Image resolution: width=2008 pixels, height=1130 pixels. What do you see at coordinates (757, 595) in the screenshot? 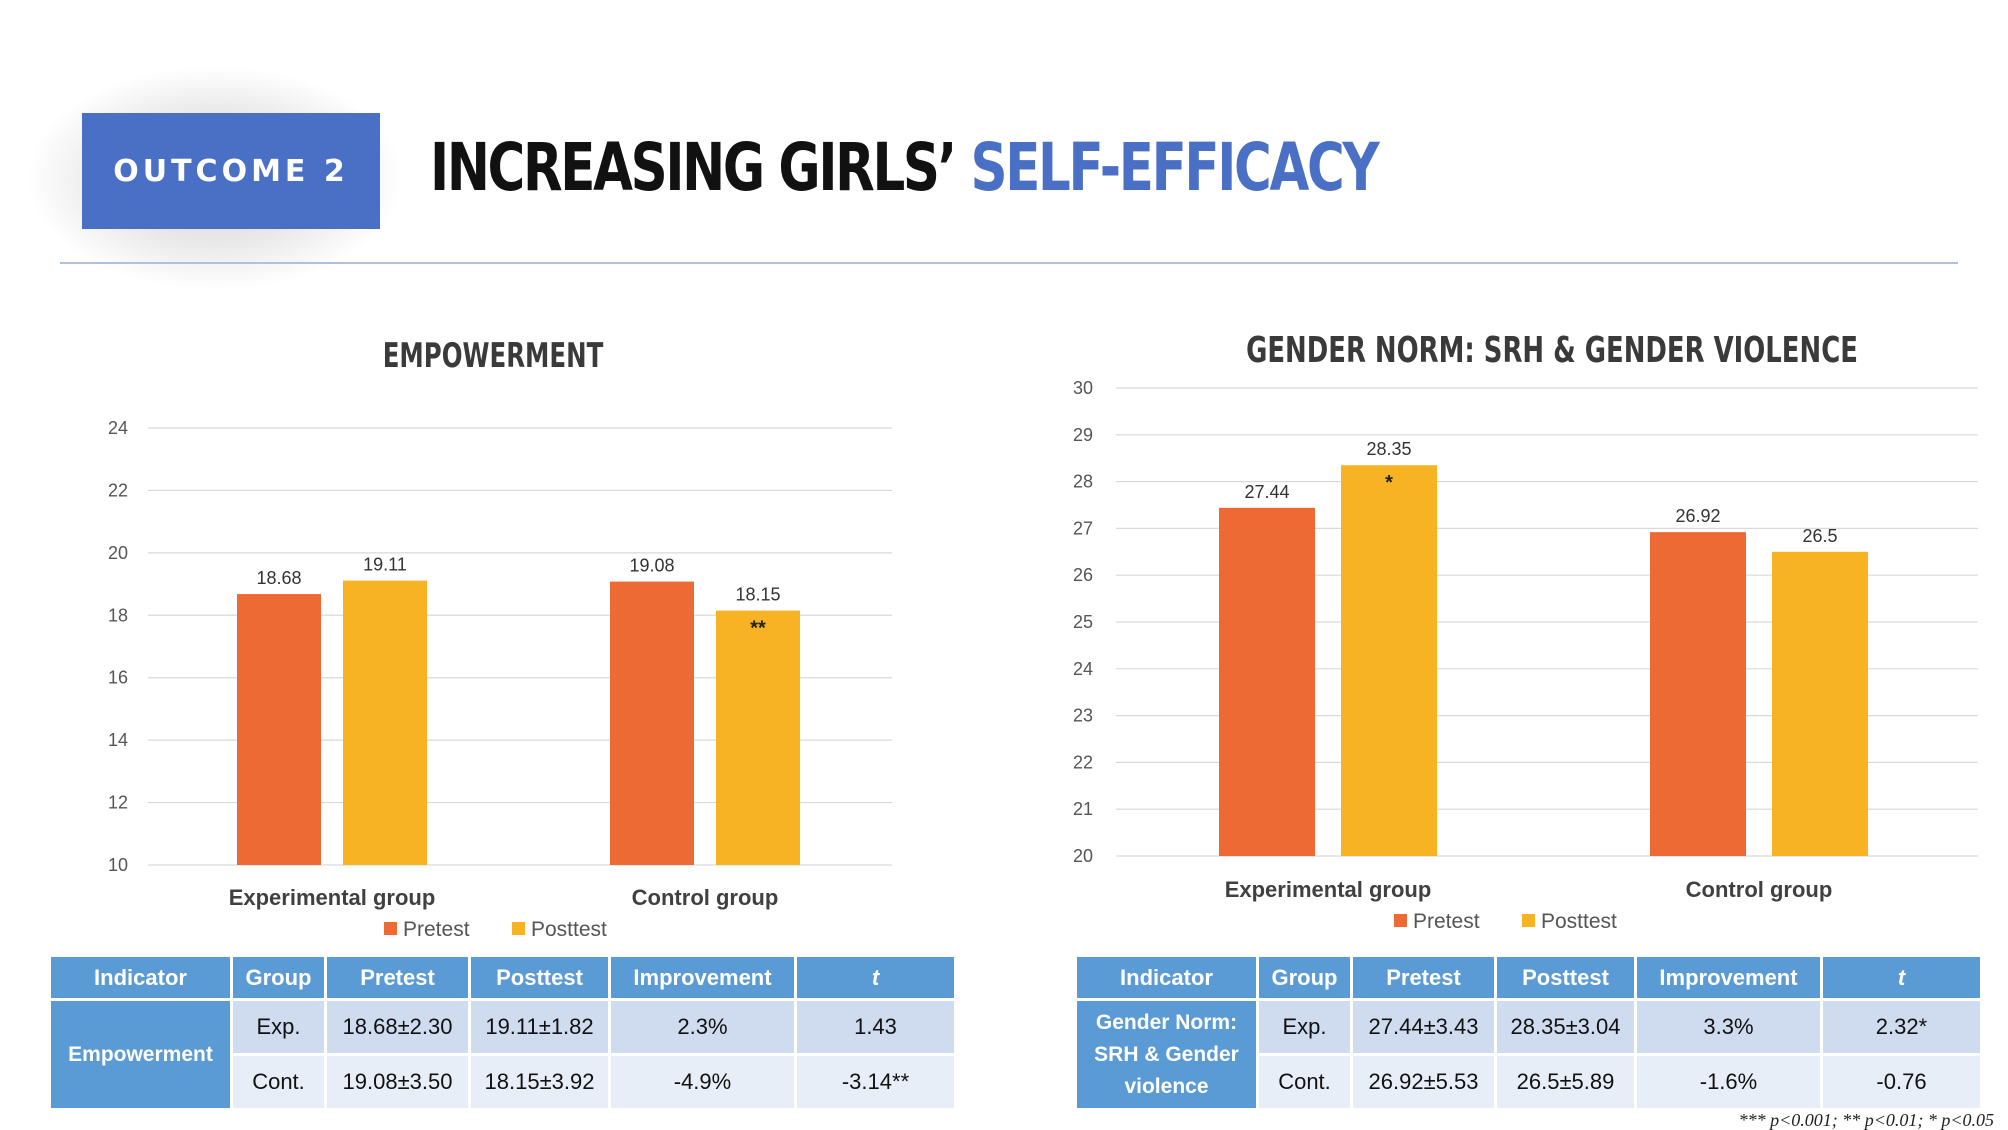
I see `data-label: 18.15` at bounding box center [757, 595].